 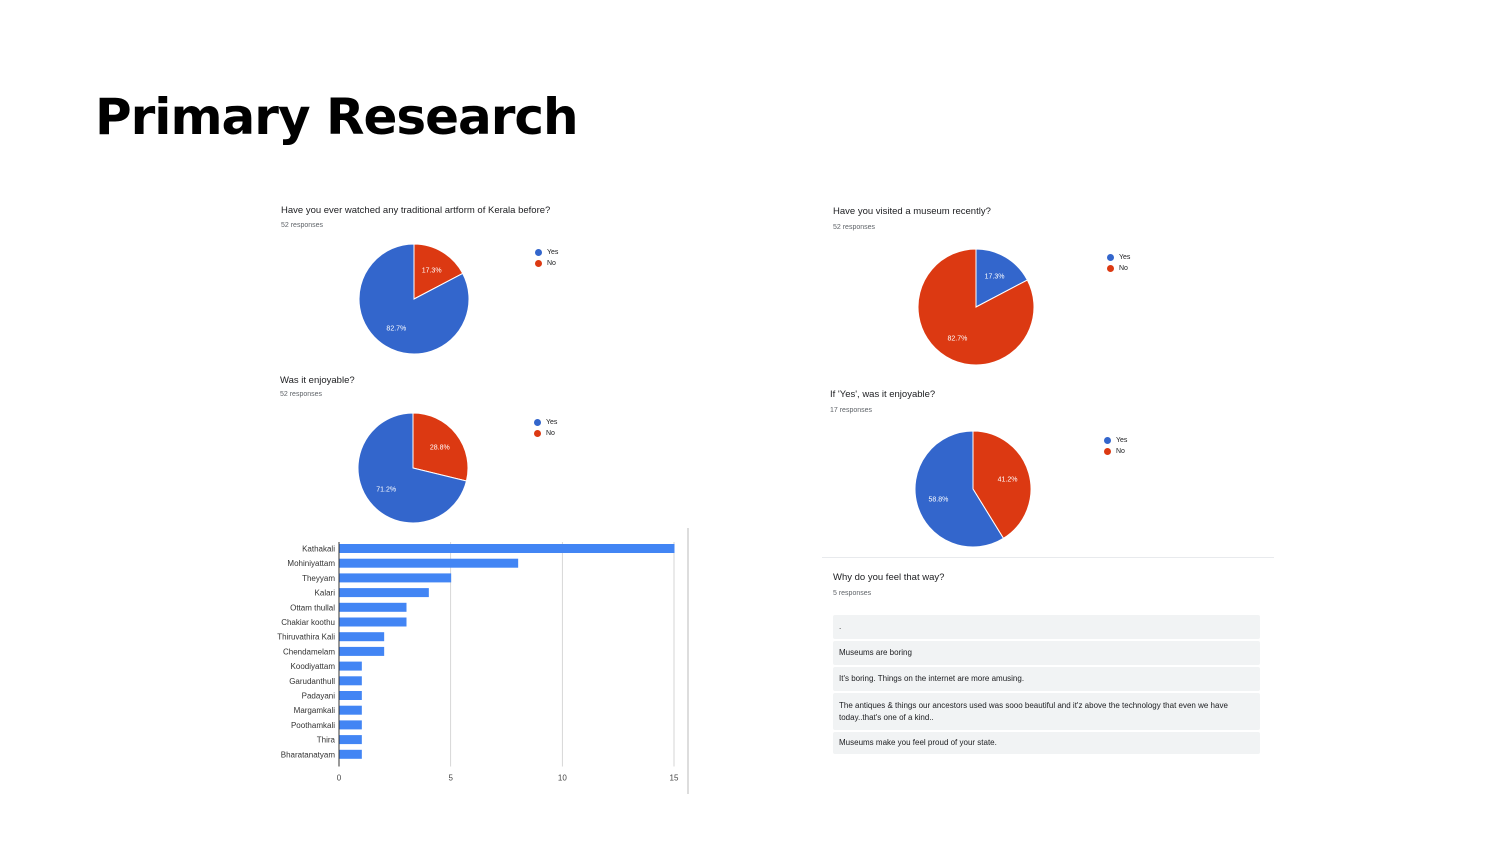 I want to click on category-label: Poothamkali, so click(x=313, y=725).